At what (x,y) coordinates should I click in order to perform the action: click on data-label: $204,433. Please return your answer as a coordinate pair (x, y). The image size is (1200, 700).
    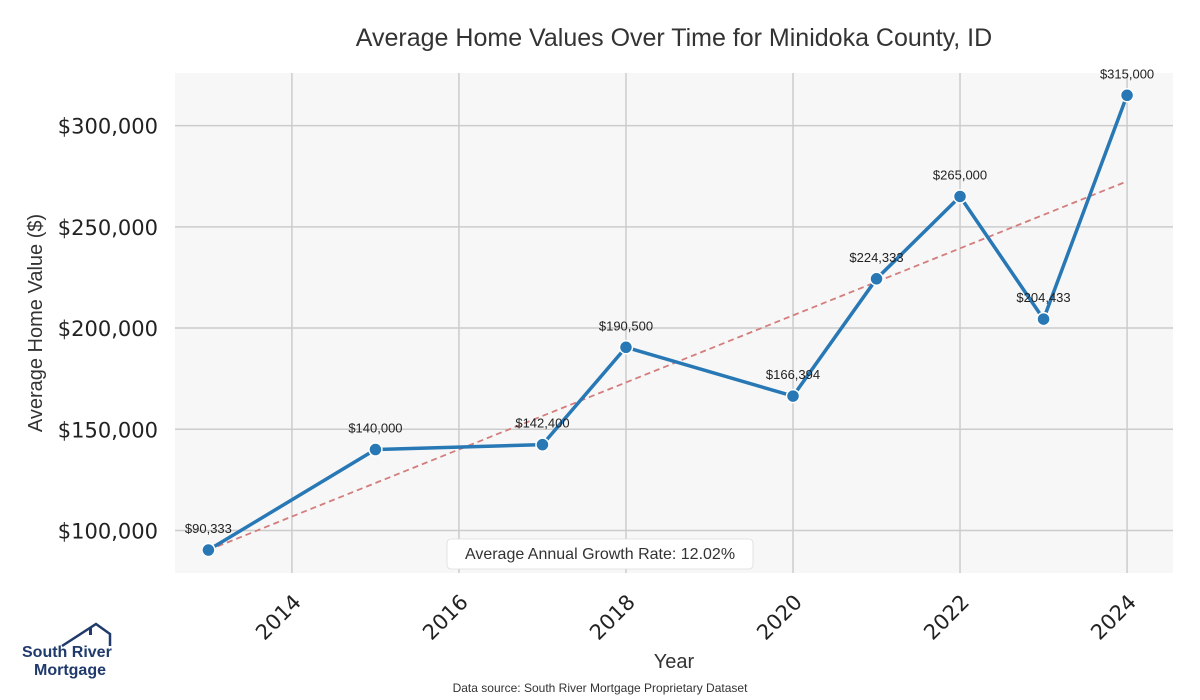
    Looking at the image, I should click on (1043, 297).